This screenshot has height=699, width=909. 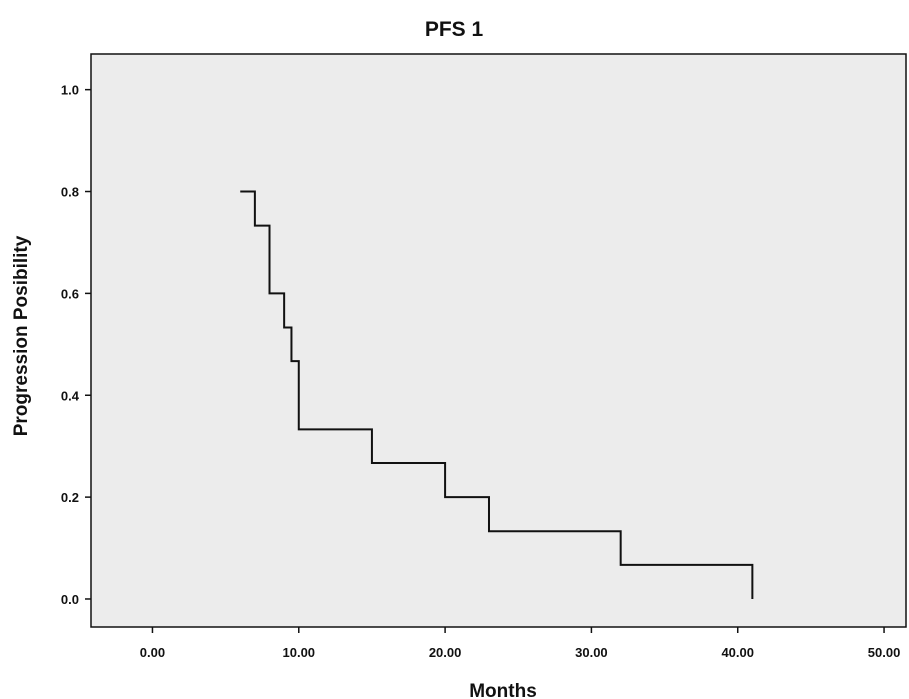 What do you see at coordinates (737, 652) in the screenshot?
I see `x-tick-label: 40.00` at bounding box center [737, 652].